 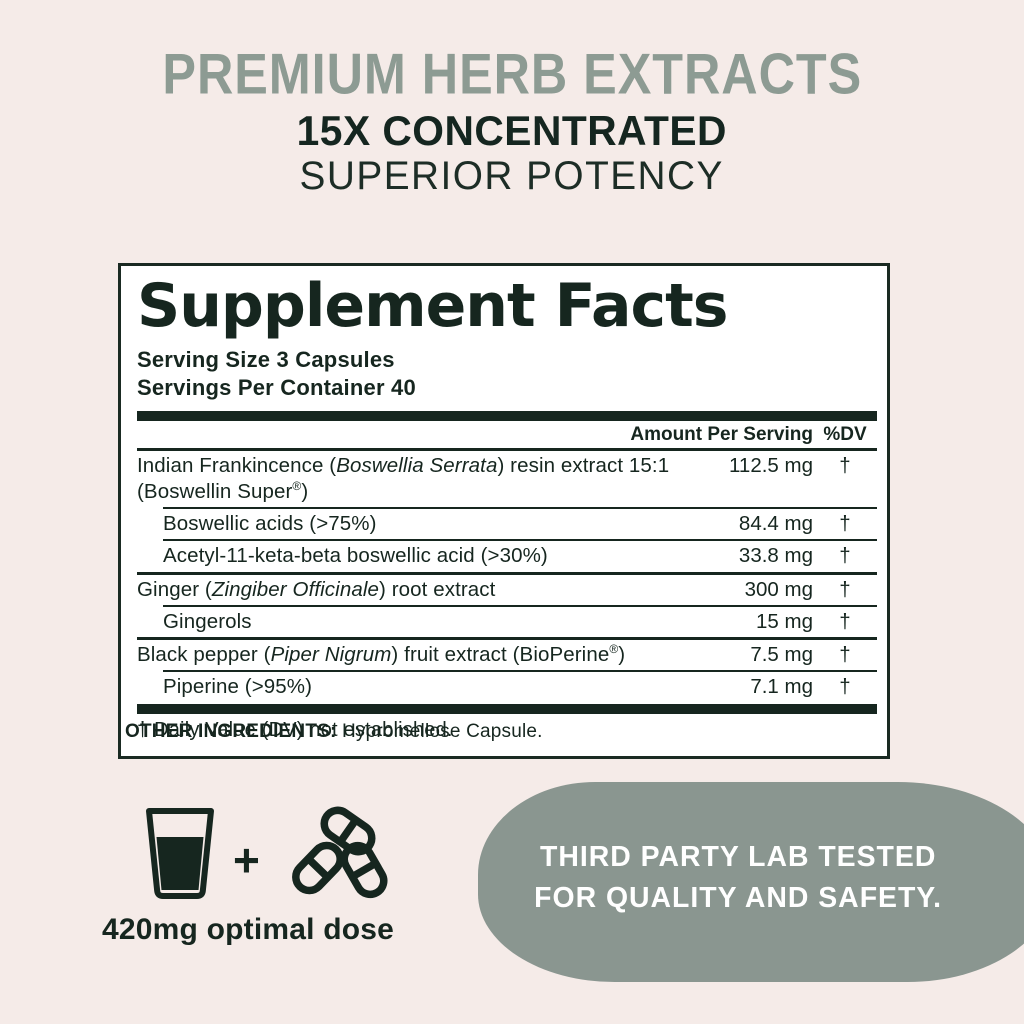 What do you see at coordinates (778, 589) in the screenshot?
I see `ingredient-amount: 300 mg` at bounding box center [778, 589].